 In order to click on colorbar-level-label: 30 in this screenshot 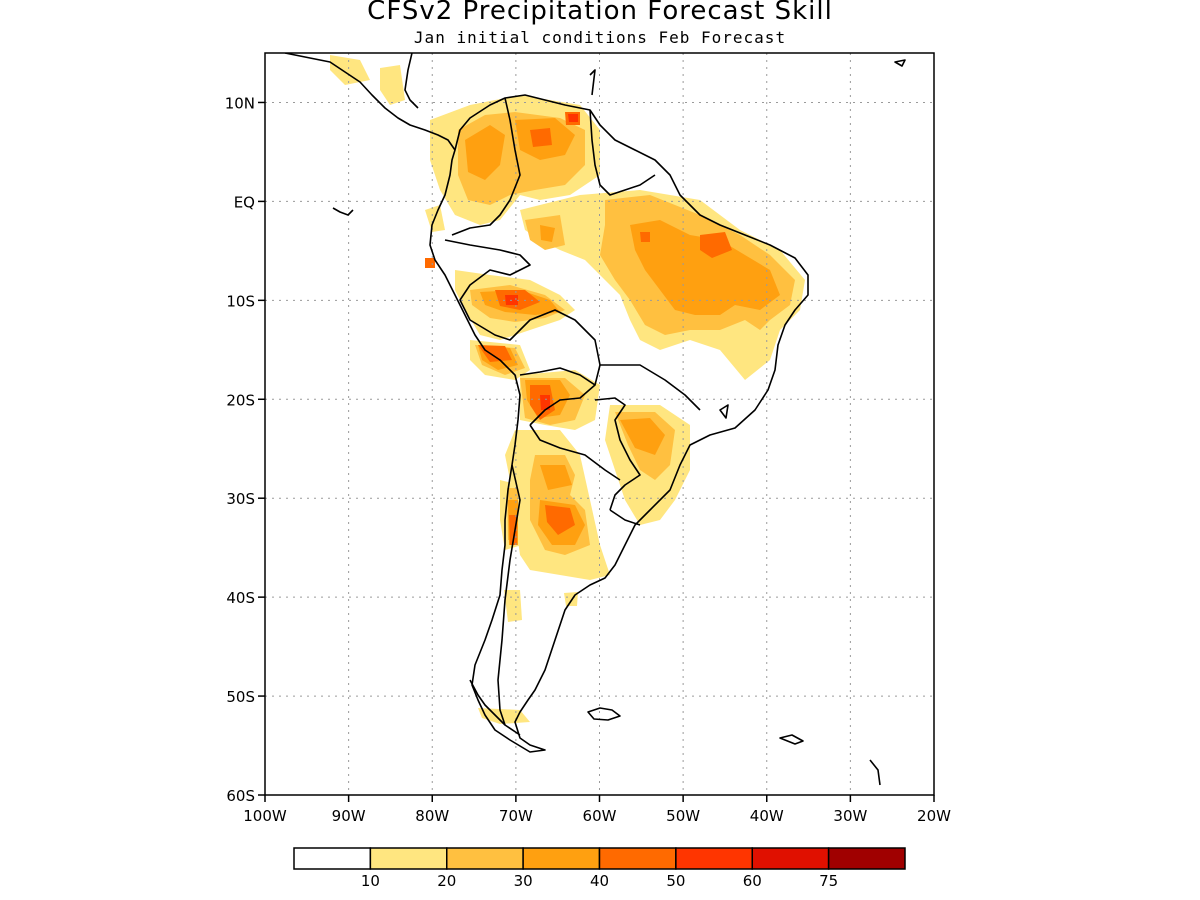, I will do `click(523, 881)`.